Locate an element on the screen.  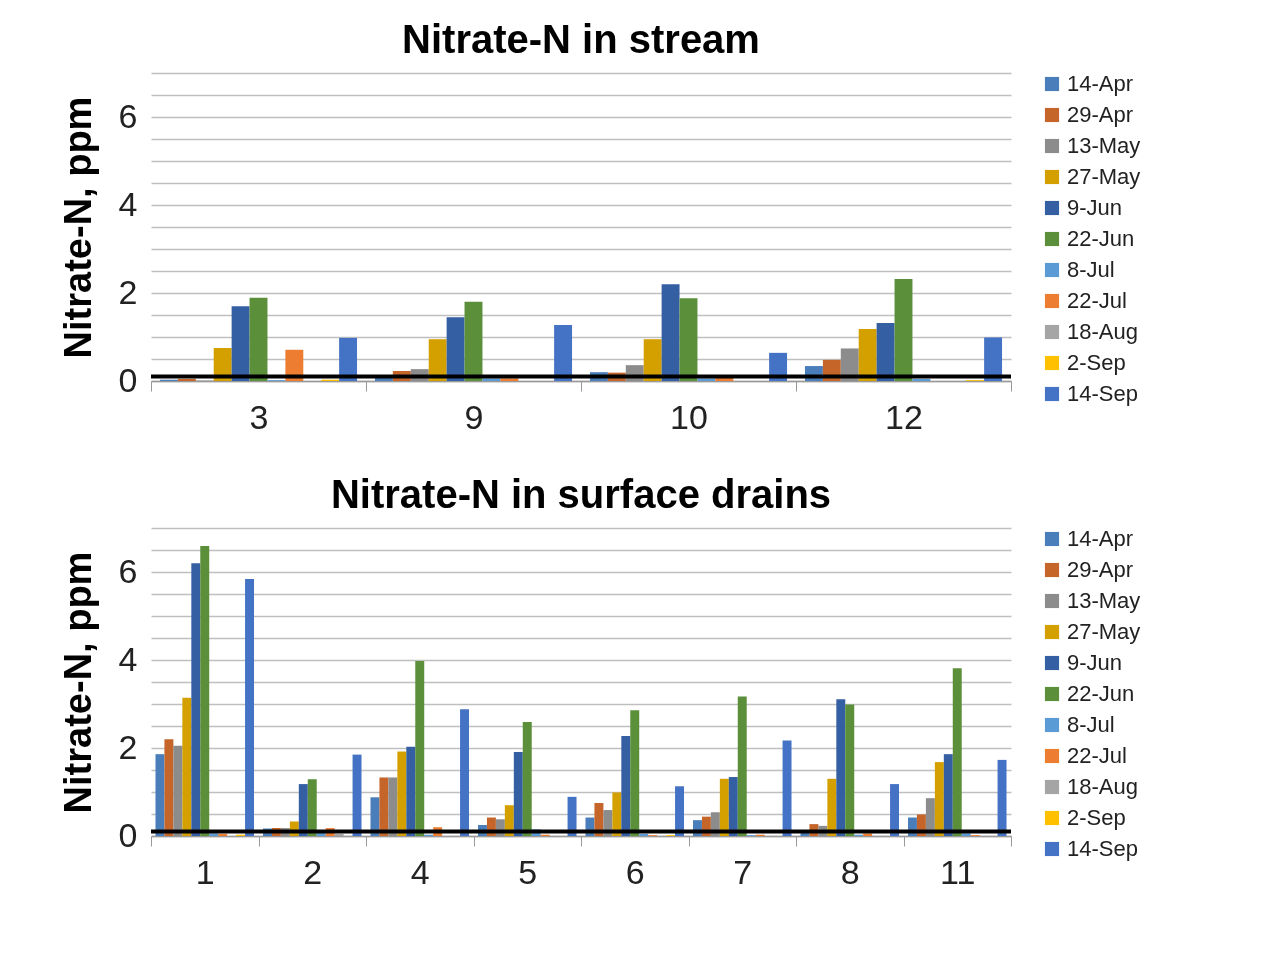
chart-title: Nitrate-N in surface drains is located at coordinates (581, 493).